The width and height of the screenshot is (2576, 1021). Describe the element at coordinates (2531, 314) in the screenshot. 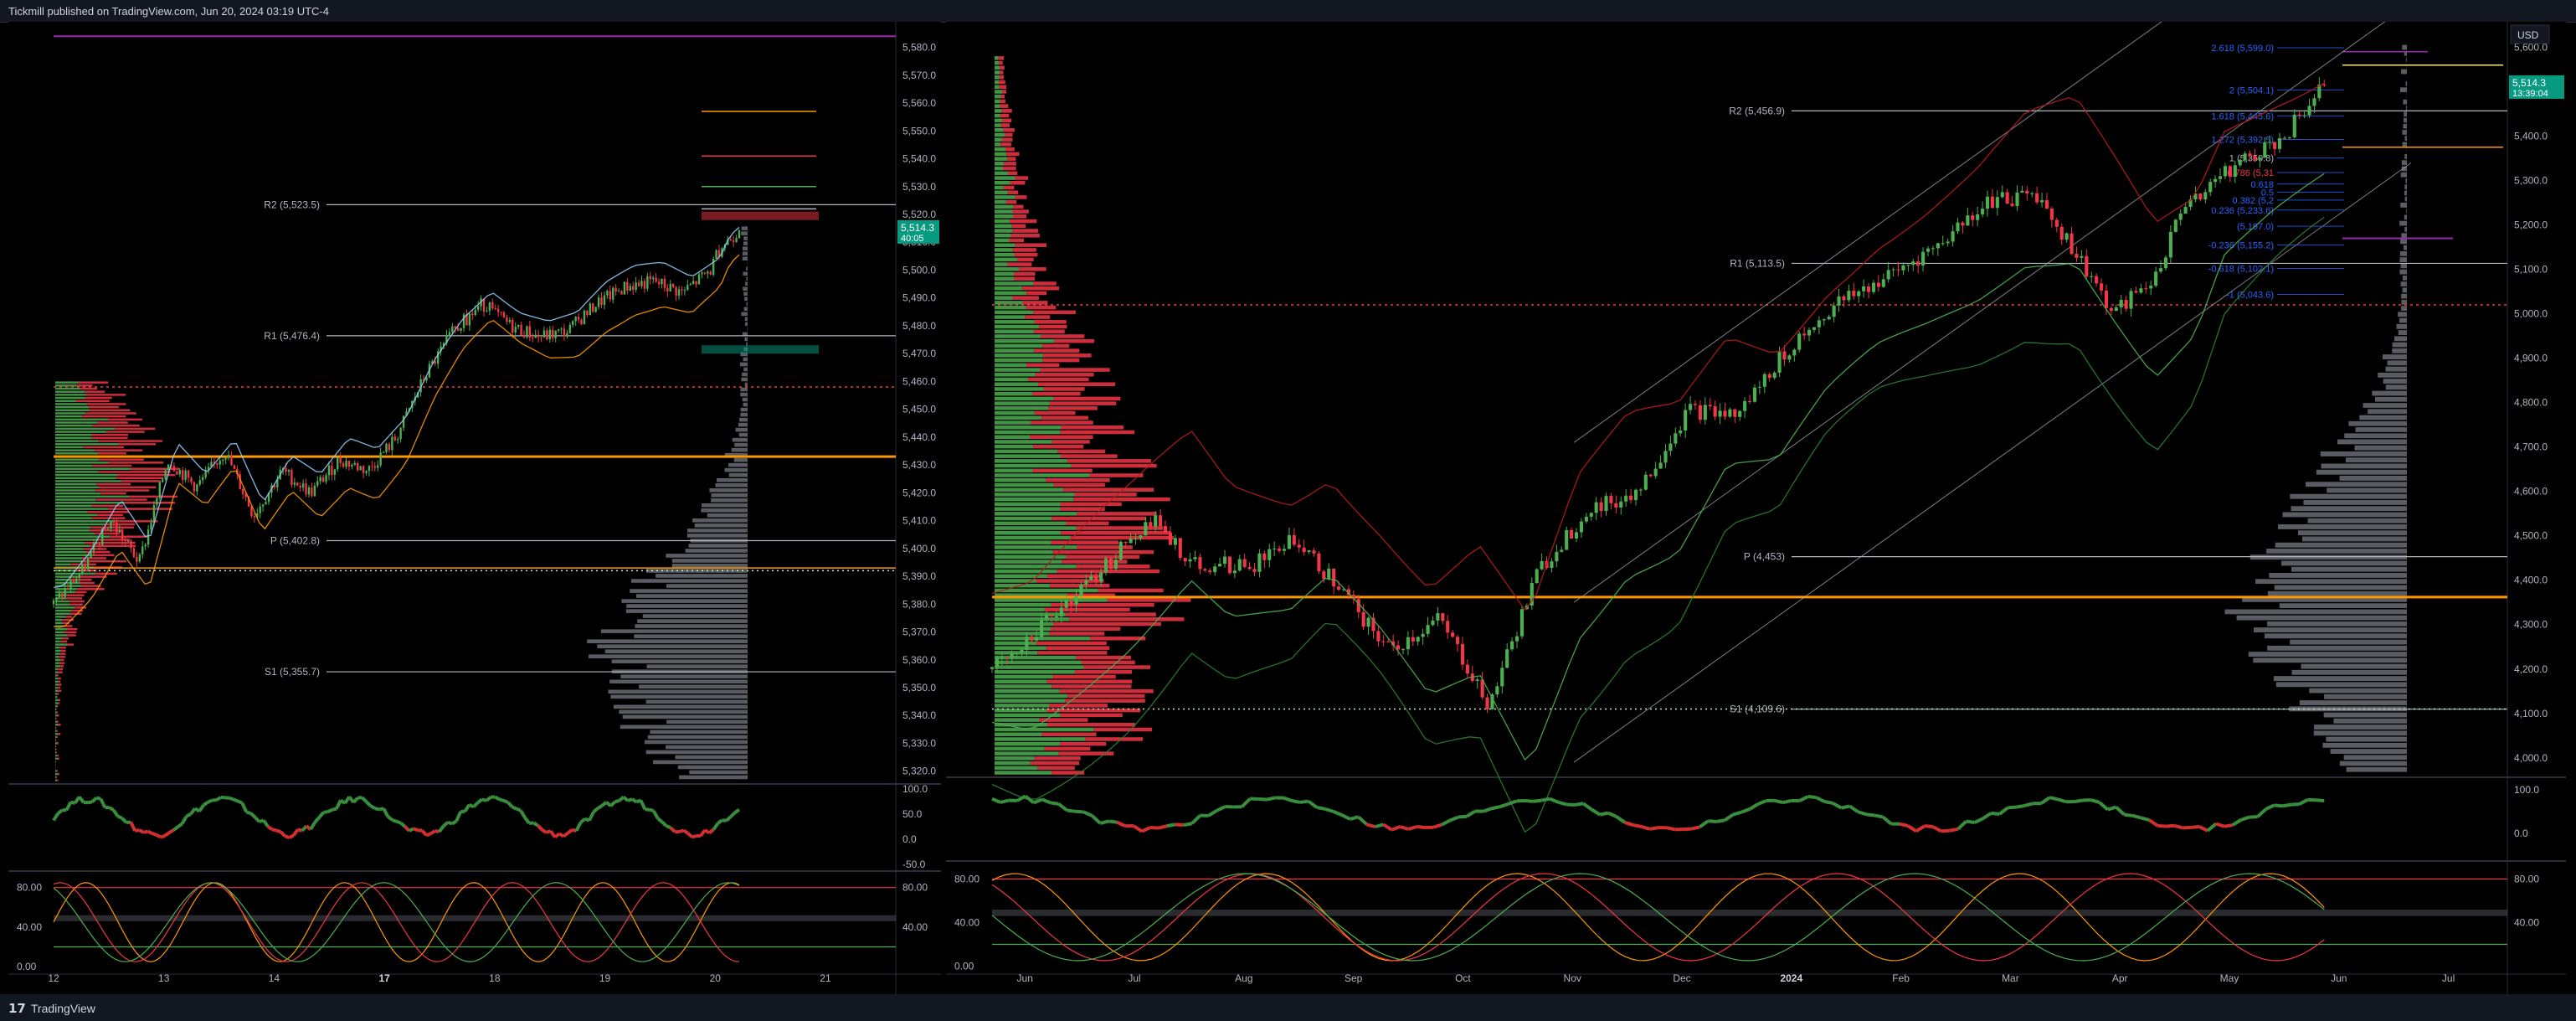

I see `price-tick-label: 5,000.0` at that location.